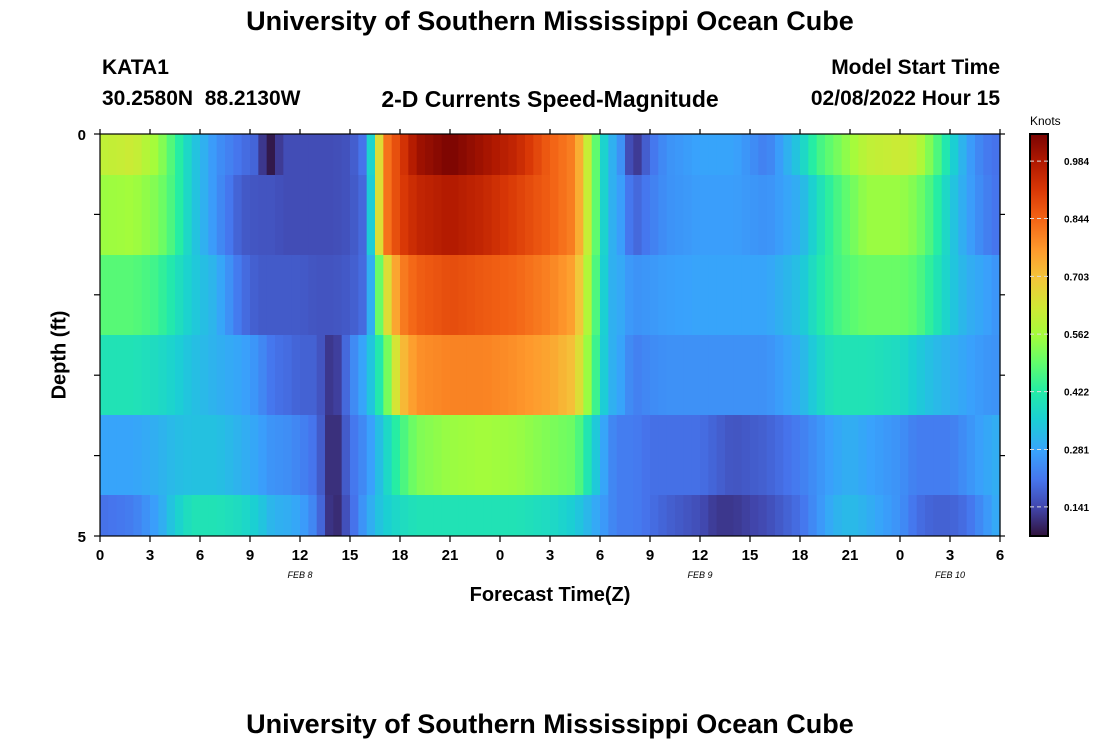  What do you see at coordinates (750, 555) in the screenshot?
I see `x-tick-label: 15` at bounding box center [750, 555].